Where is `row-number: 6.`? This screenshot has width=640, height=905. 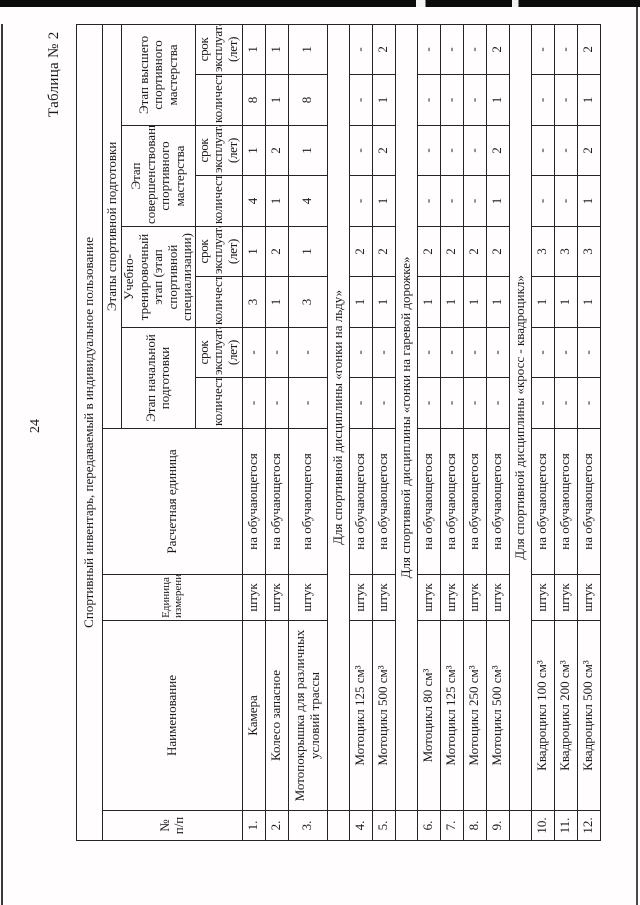
row-number: 6. is located at coordinates (429, 825).